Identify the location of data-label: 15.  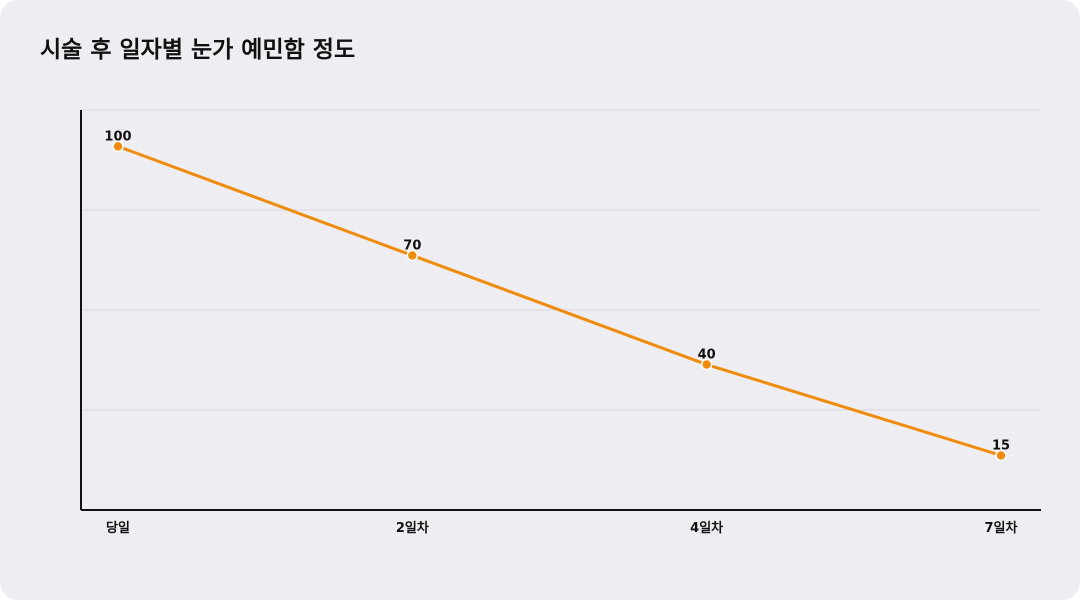
(1001, 445).